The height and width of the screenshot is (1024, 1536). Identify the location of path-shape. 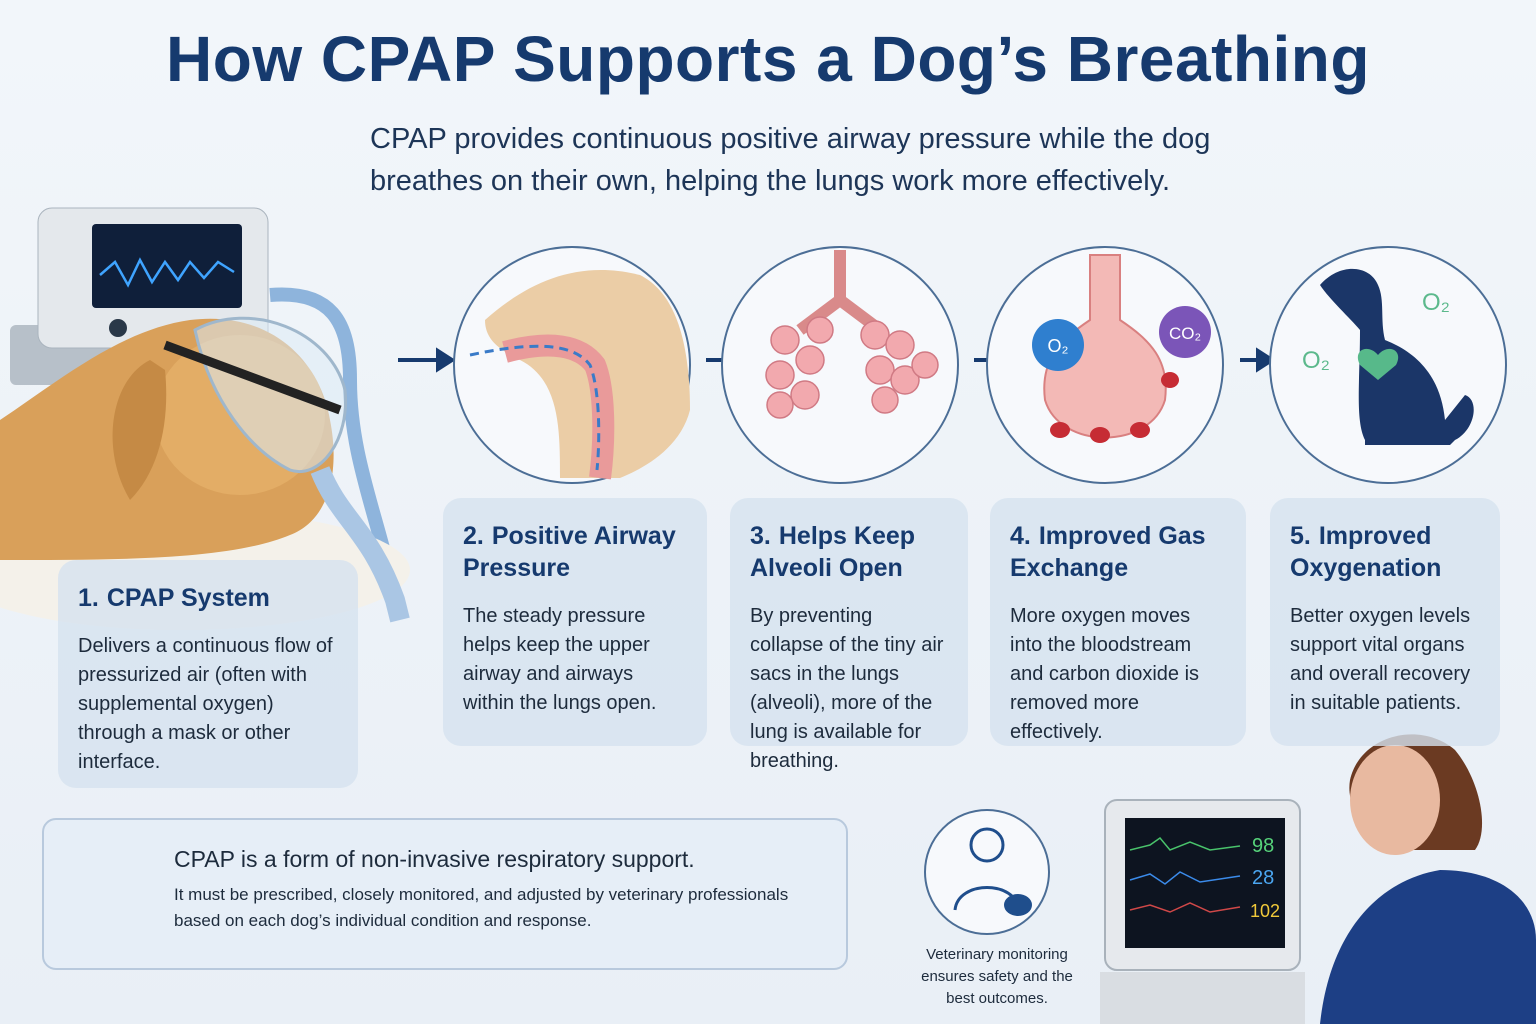
(1428, 947).